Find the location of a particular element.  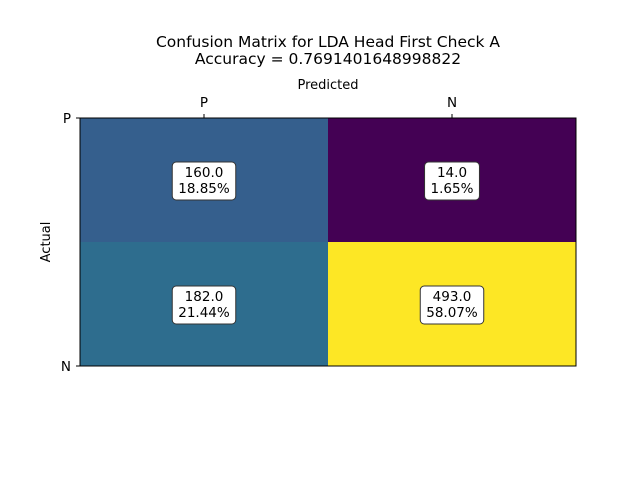

y-tick-label: N is located at coordinates (66, 367).